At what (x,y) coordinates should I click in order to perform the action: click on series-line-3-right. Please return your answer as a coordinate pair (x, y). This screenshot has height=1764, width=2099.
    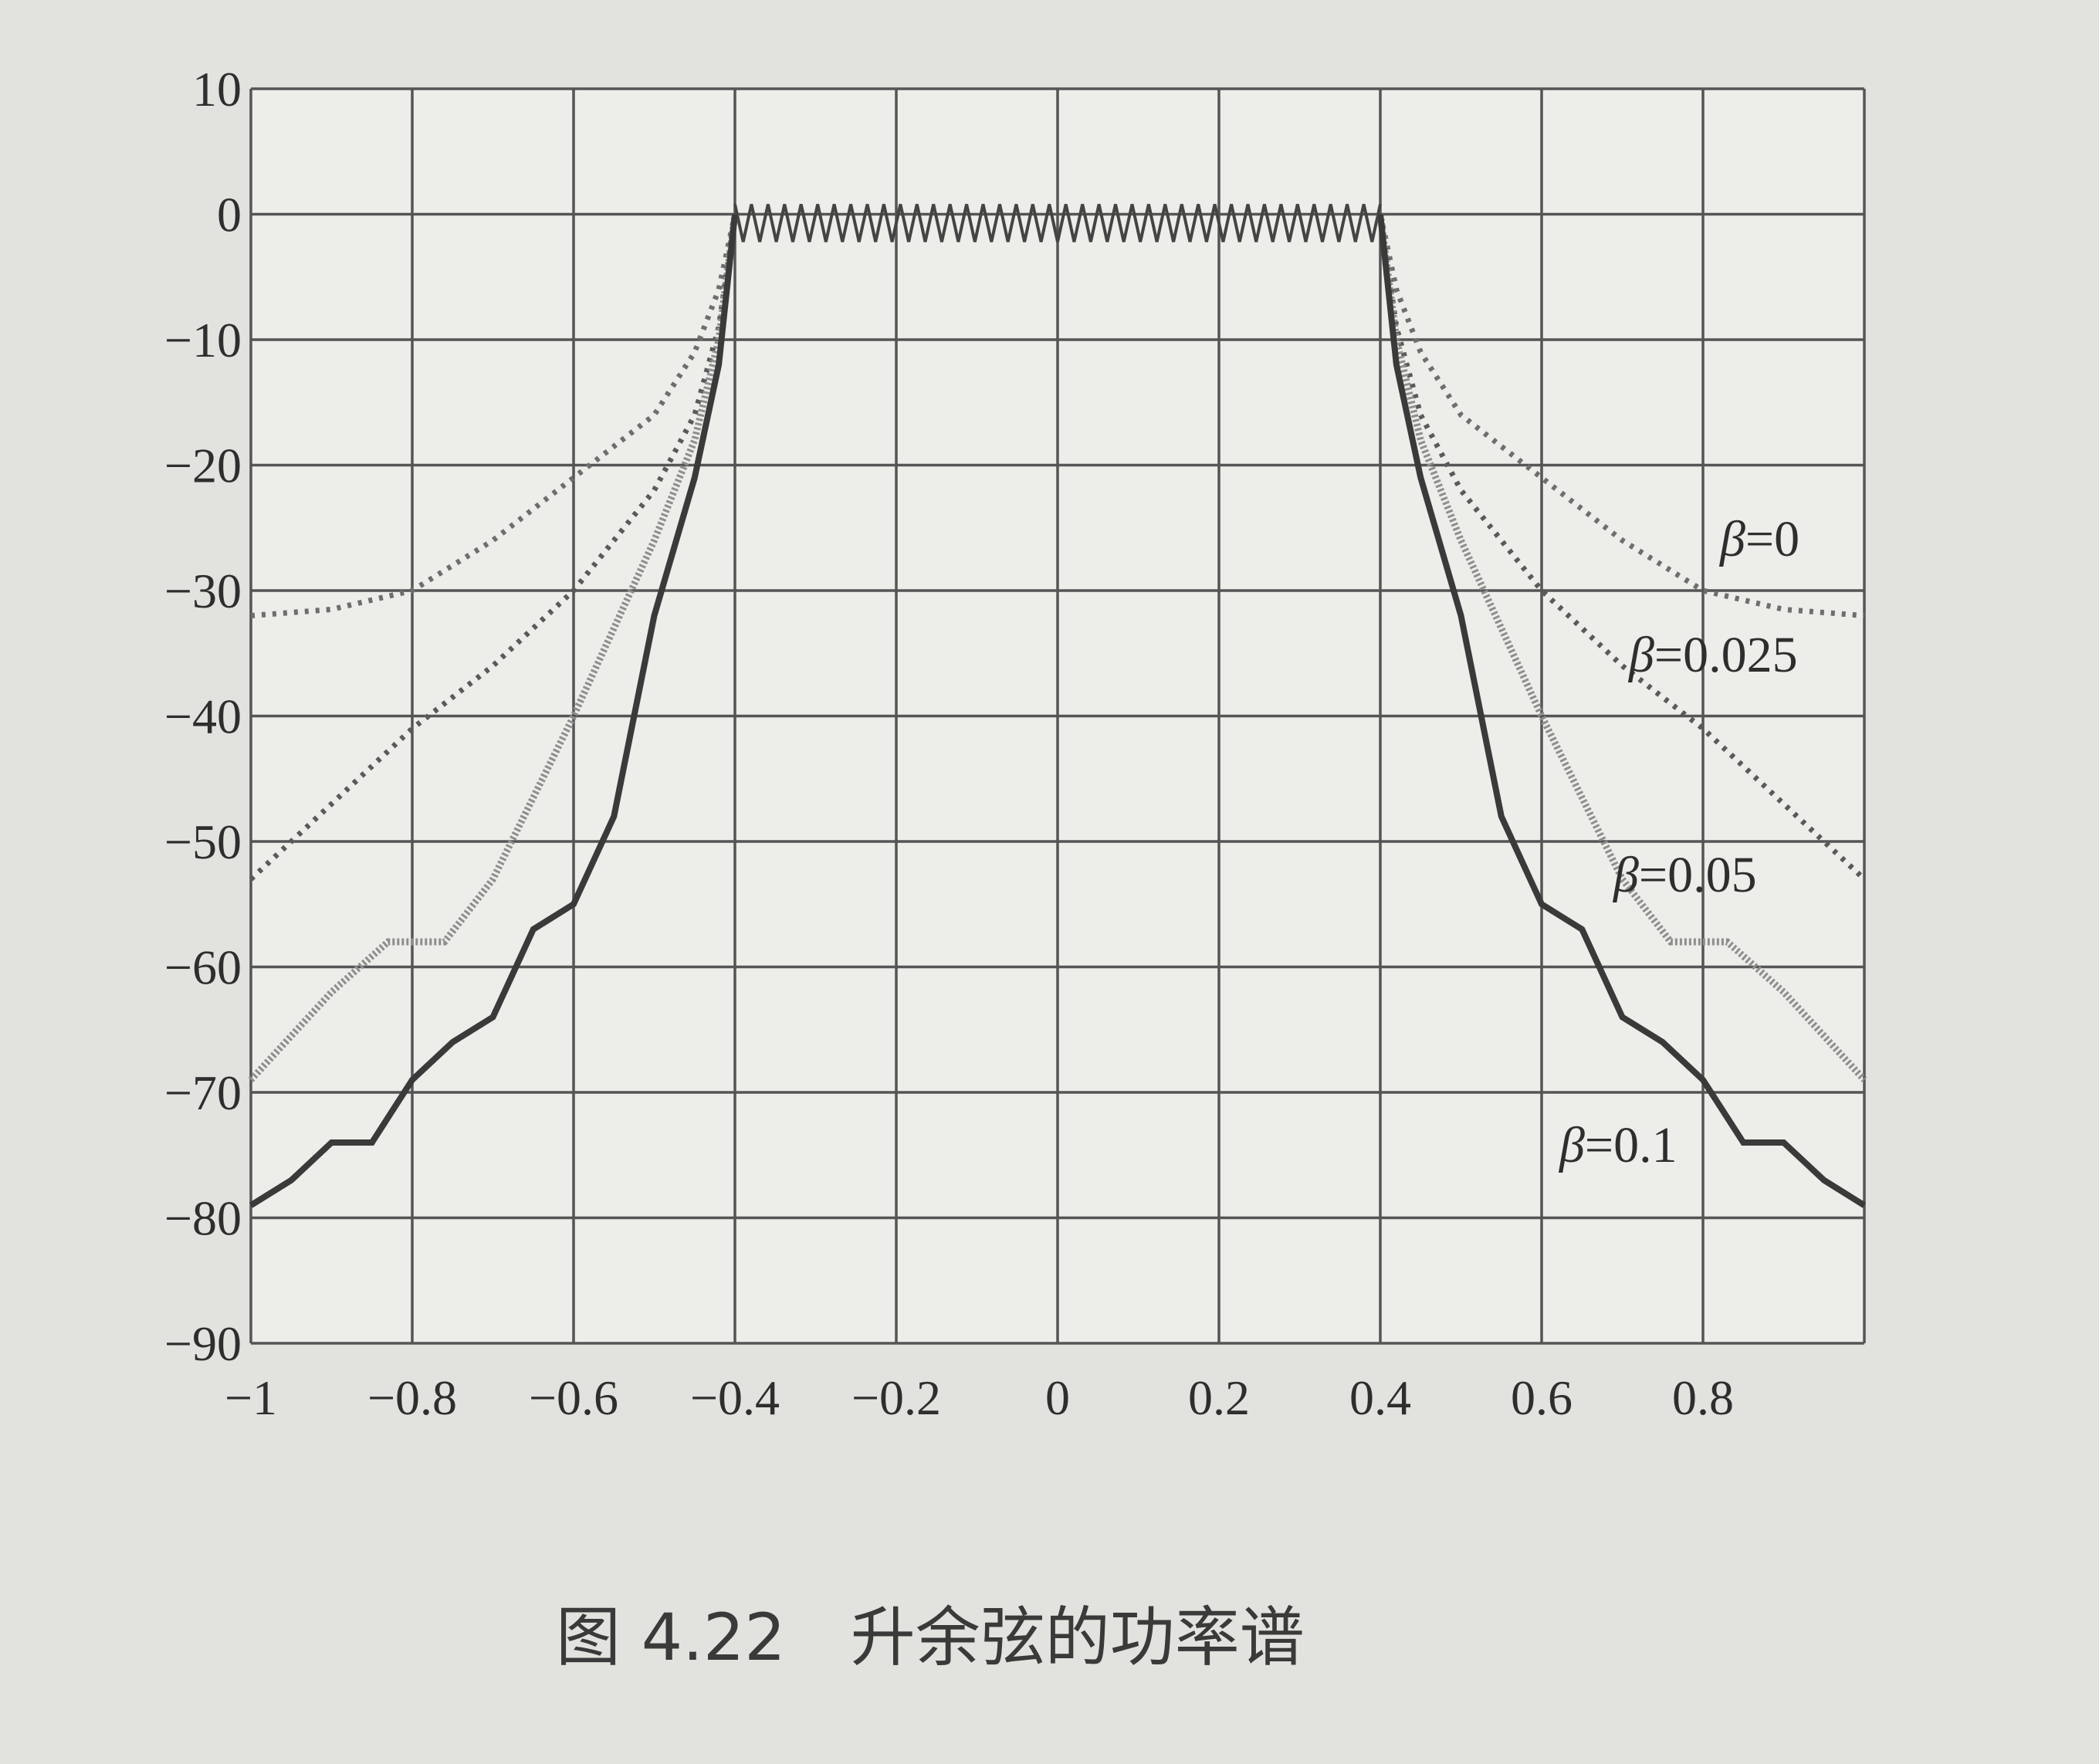
    Looking at the image, I should click on (1622, 711).